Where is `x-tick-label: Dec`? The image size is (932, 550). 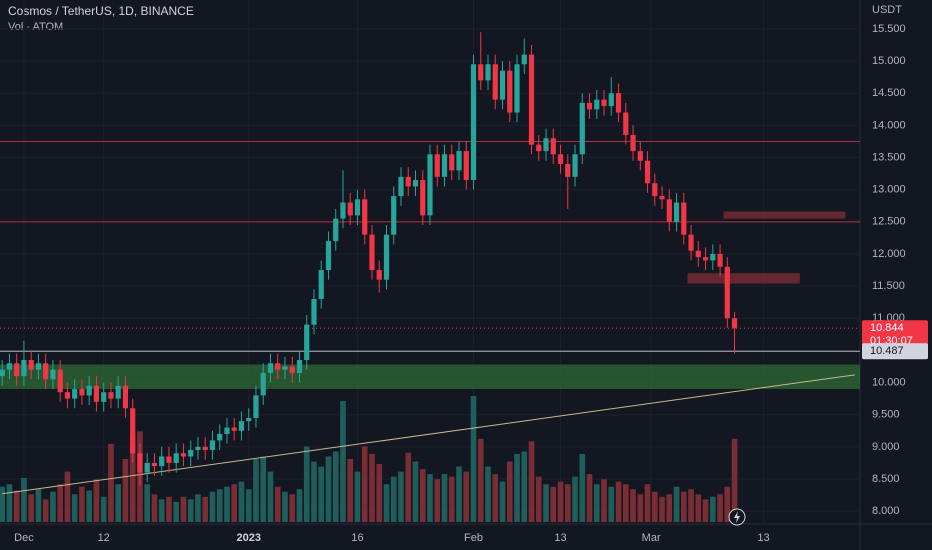 x-tick-label: Dec is located at coordinates (24, 538).